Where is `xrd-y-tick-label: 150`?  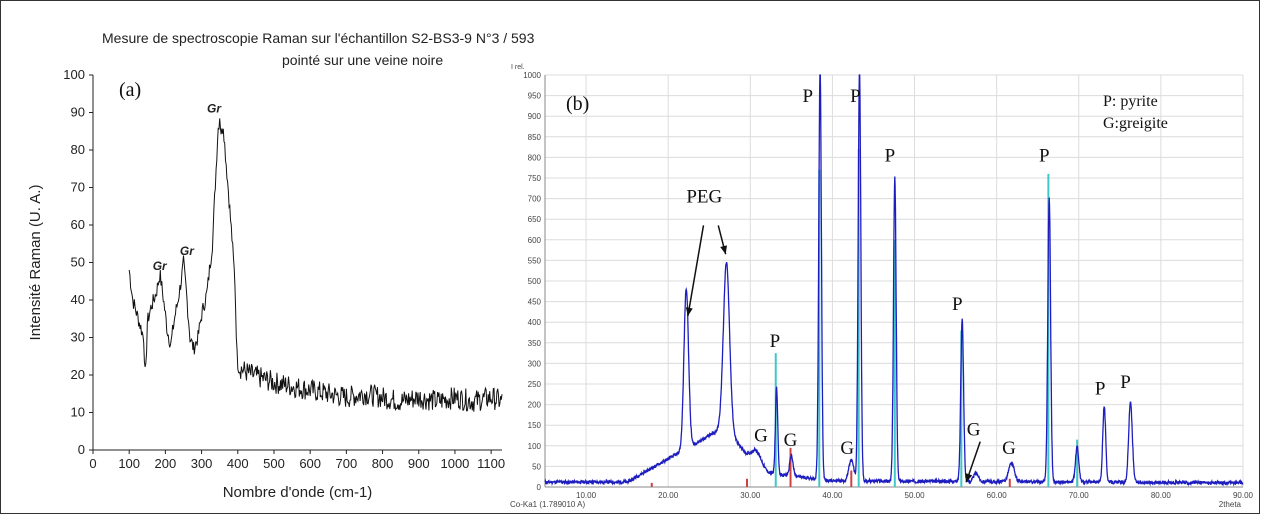
xrd-y-tick-label: 150 is located at coordinates (535, 425).